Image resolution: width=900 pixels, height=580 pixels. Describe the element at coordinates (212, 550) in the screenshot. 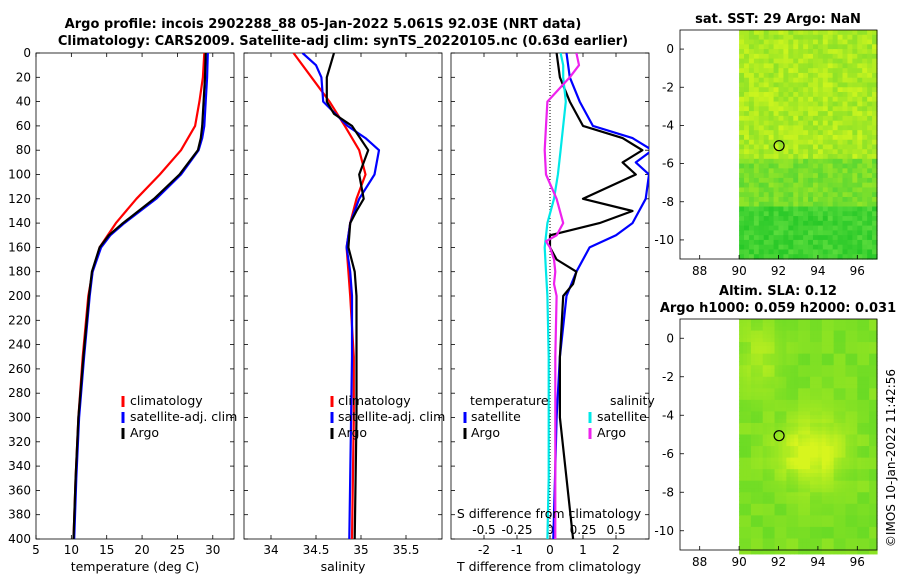

I see `x-tick-label: 30` at that location.